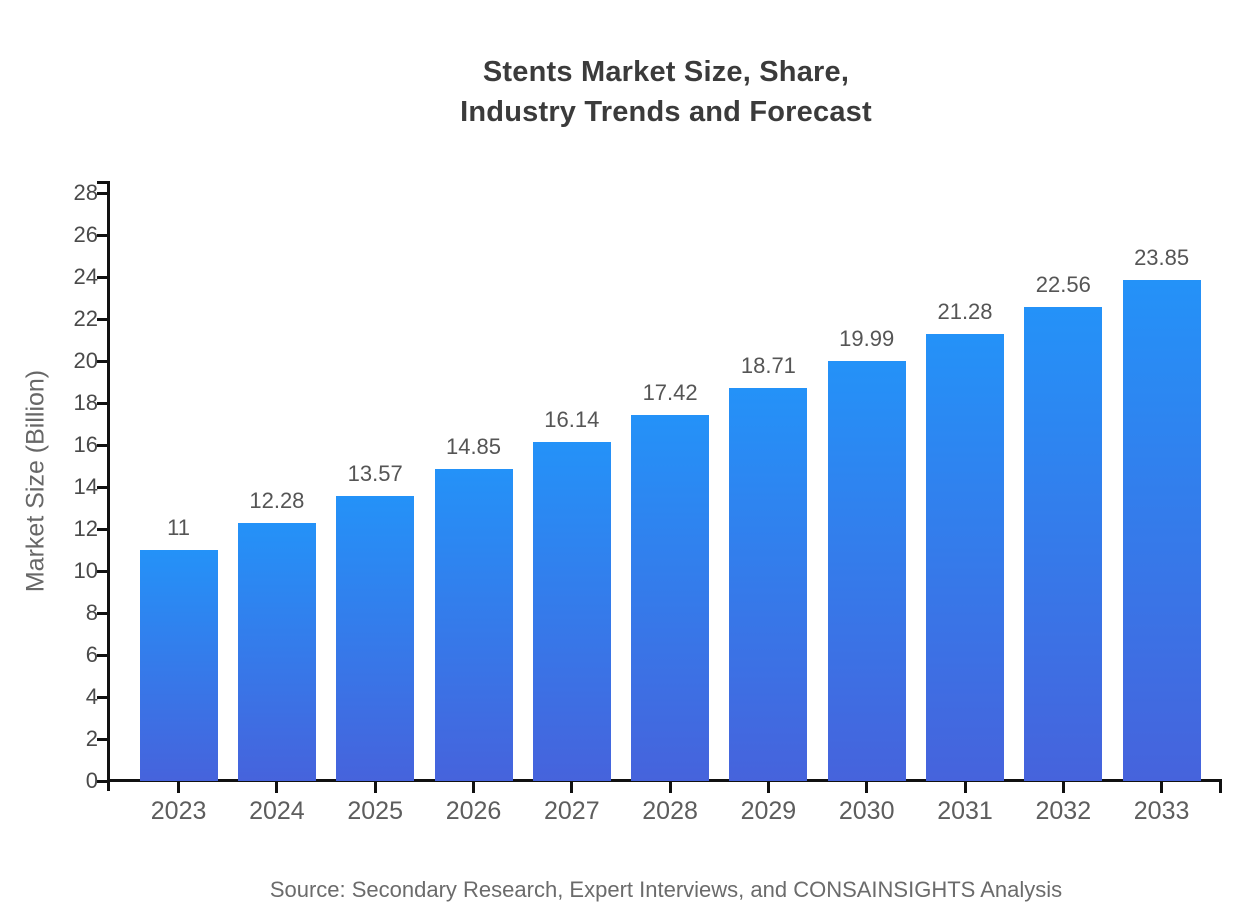  What do you see at coordinates (85, 570) in the screenshot?
I see `y-tick-label: 10` at bounding box center [85, 570].